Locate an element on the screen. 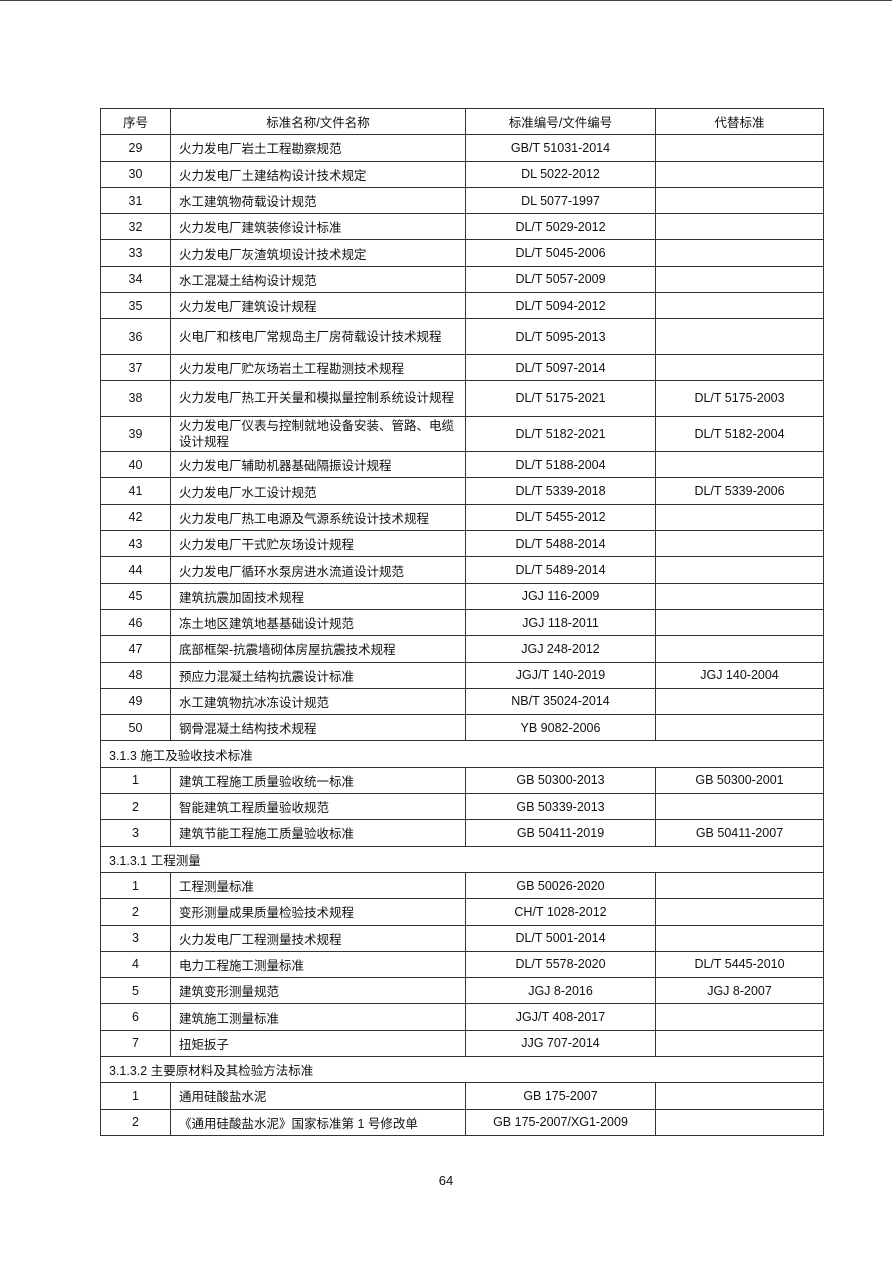  table-row: 40 火力发电厂辅助机器基础隔振设计规程 DL/T 5188-2004 is located at coordinates (462, 465).